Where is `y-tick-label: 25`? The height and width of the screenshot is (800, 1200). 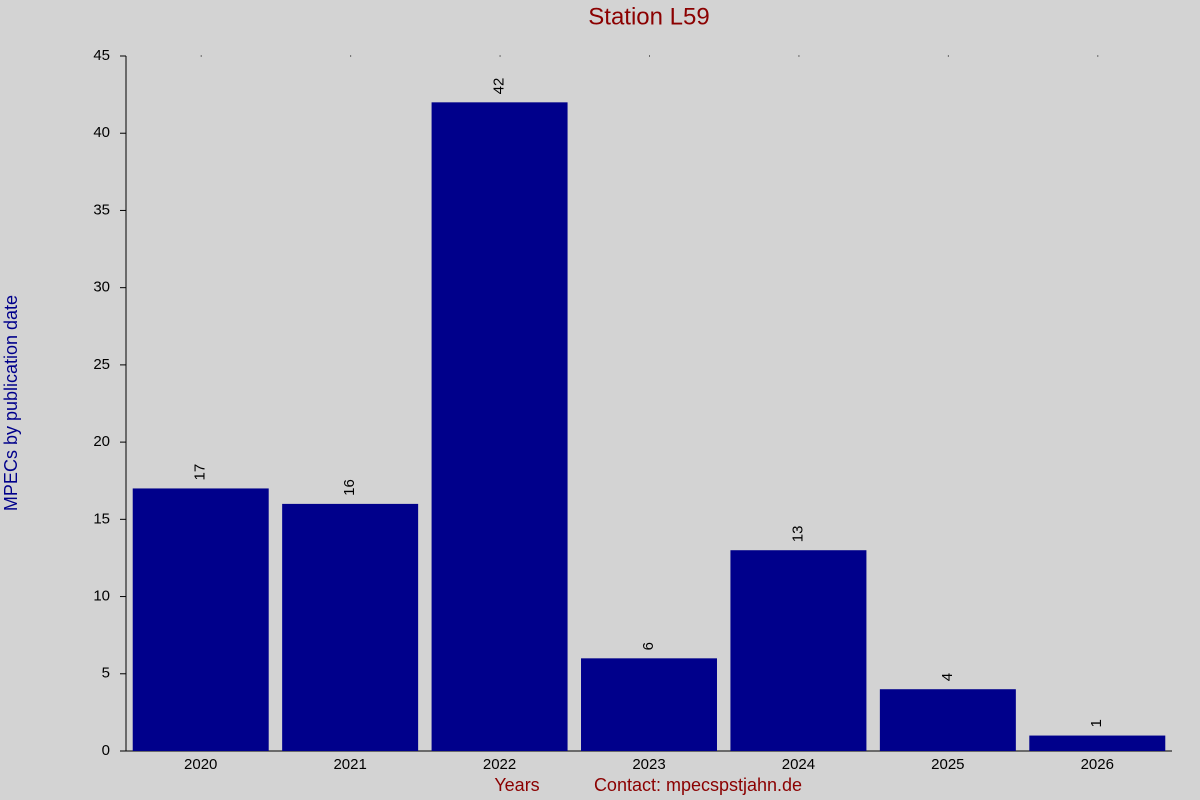 y-tick-label: 25 is located at coordinates (101, 364).